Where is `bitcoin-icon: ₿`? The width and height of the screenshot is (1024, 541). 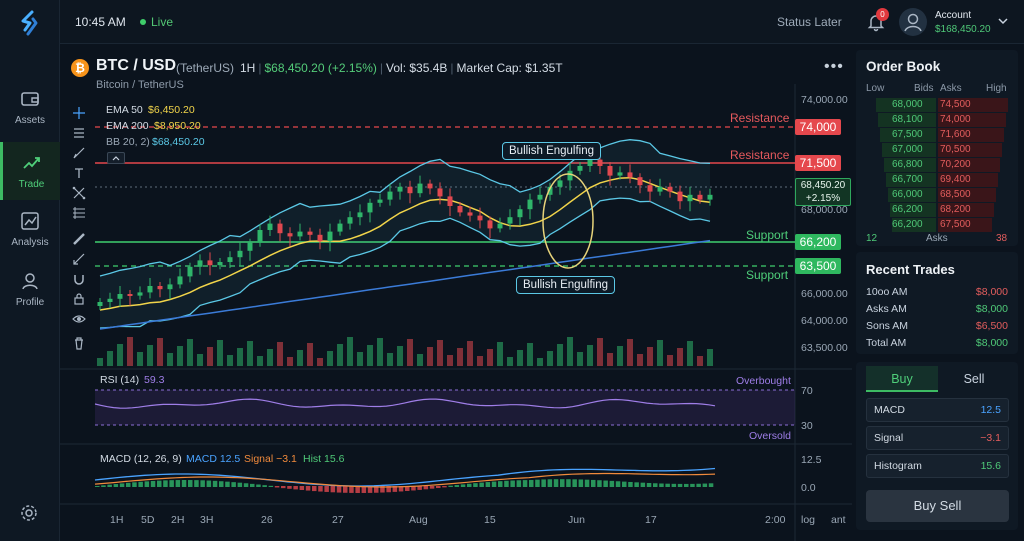 bitcoin-icon: ₿ is located at coordinates (80, 68).